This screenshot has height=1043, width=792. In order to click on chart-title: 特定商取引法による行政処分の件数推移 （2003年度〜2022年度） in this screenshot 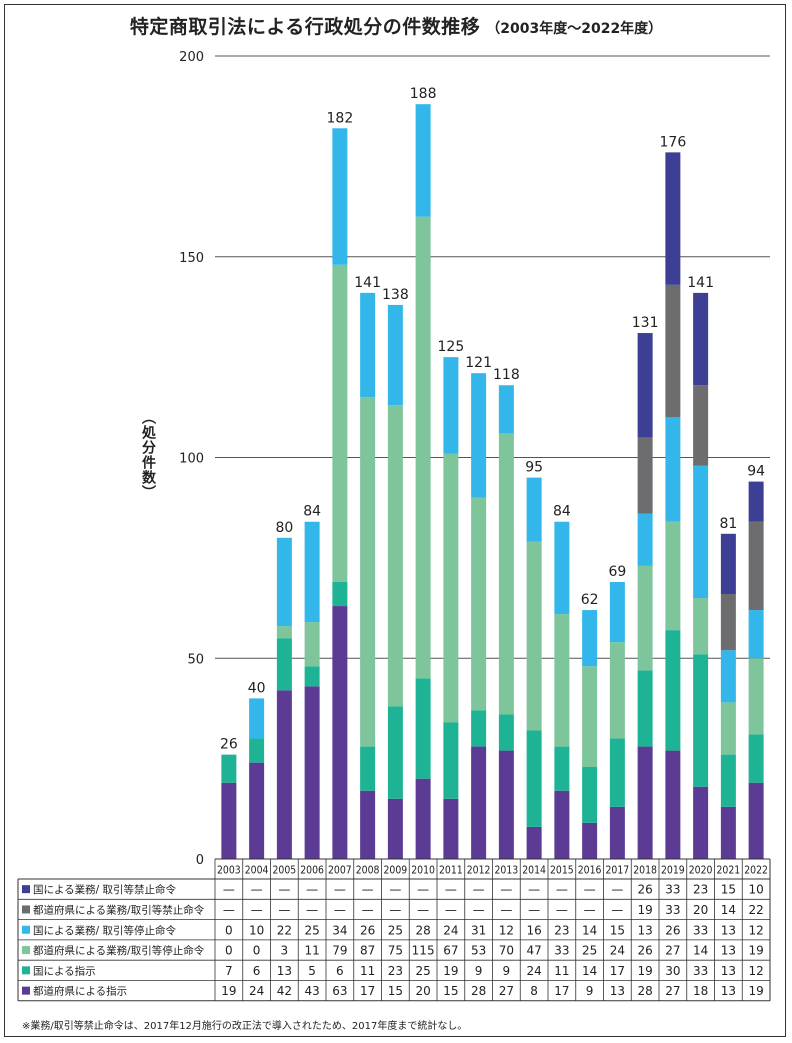, I will do `click(396, 25)`.